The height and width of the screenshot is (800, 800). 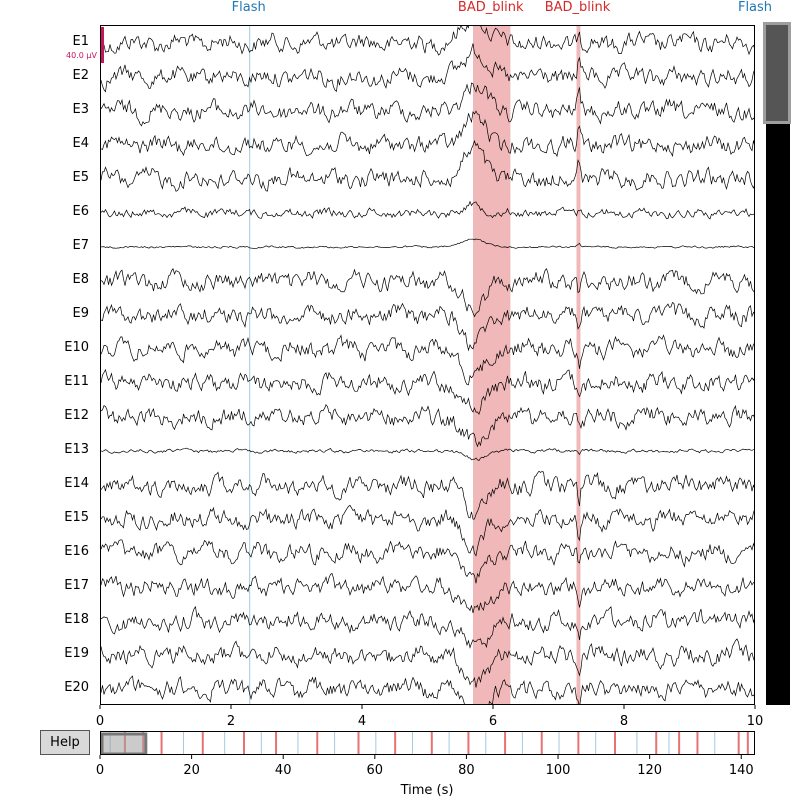 I want to click on annotation-label-1: BAD_blink, so click(x=490, y=7).